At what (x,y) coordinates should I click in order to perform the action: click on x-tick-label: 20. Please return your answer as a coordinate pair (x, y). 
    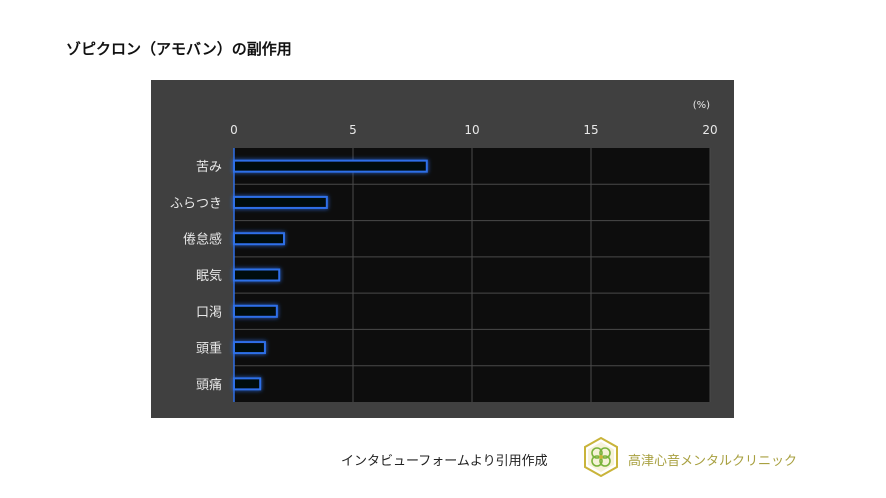
    Looking at the image, I should click on (709, 130).